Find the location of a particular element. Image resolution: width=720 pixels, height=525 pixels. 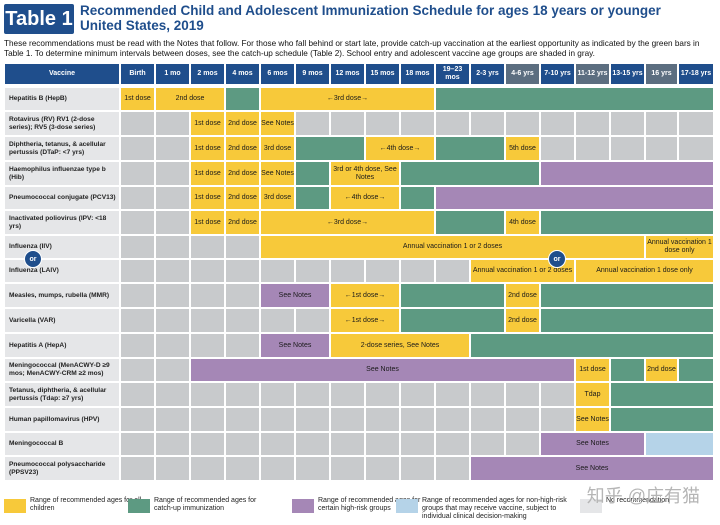

schedule-bar: Tdap is located at coordinates (592, 394).